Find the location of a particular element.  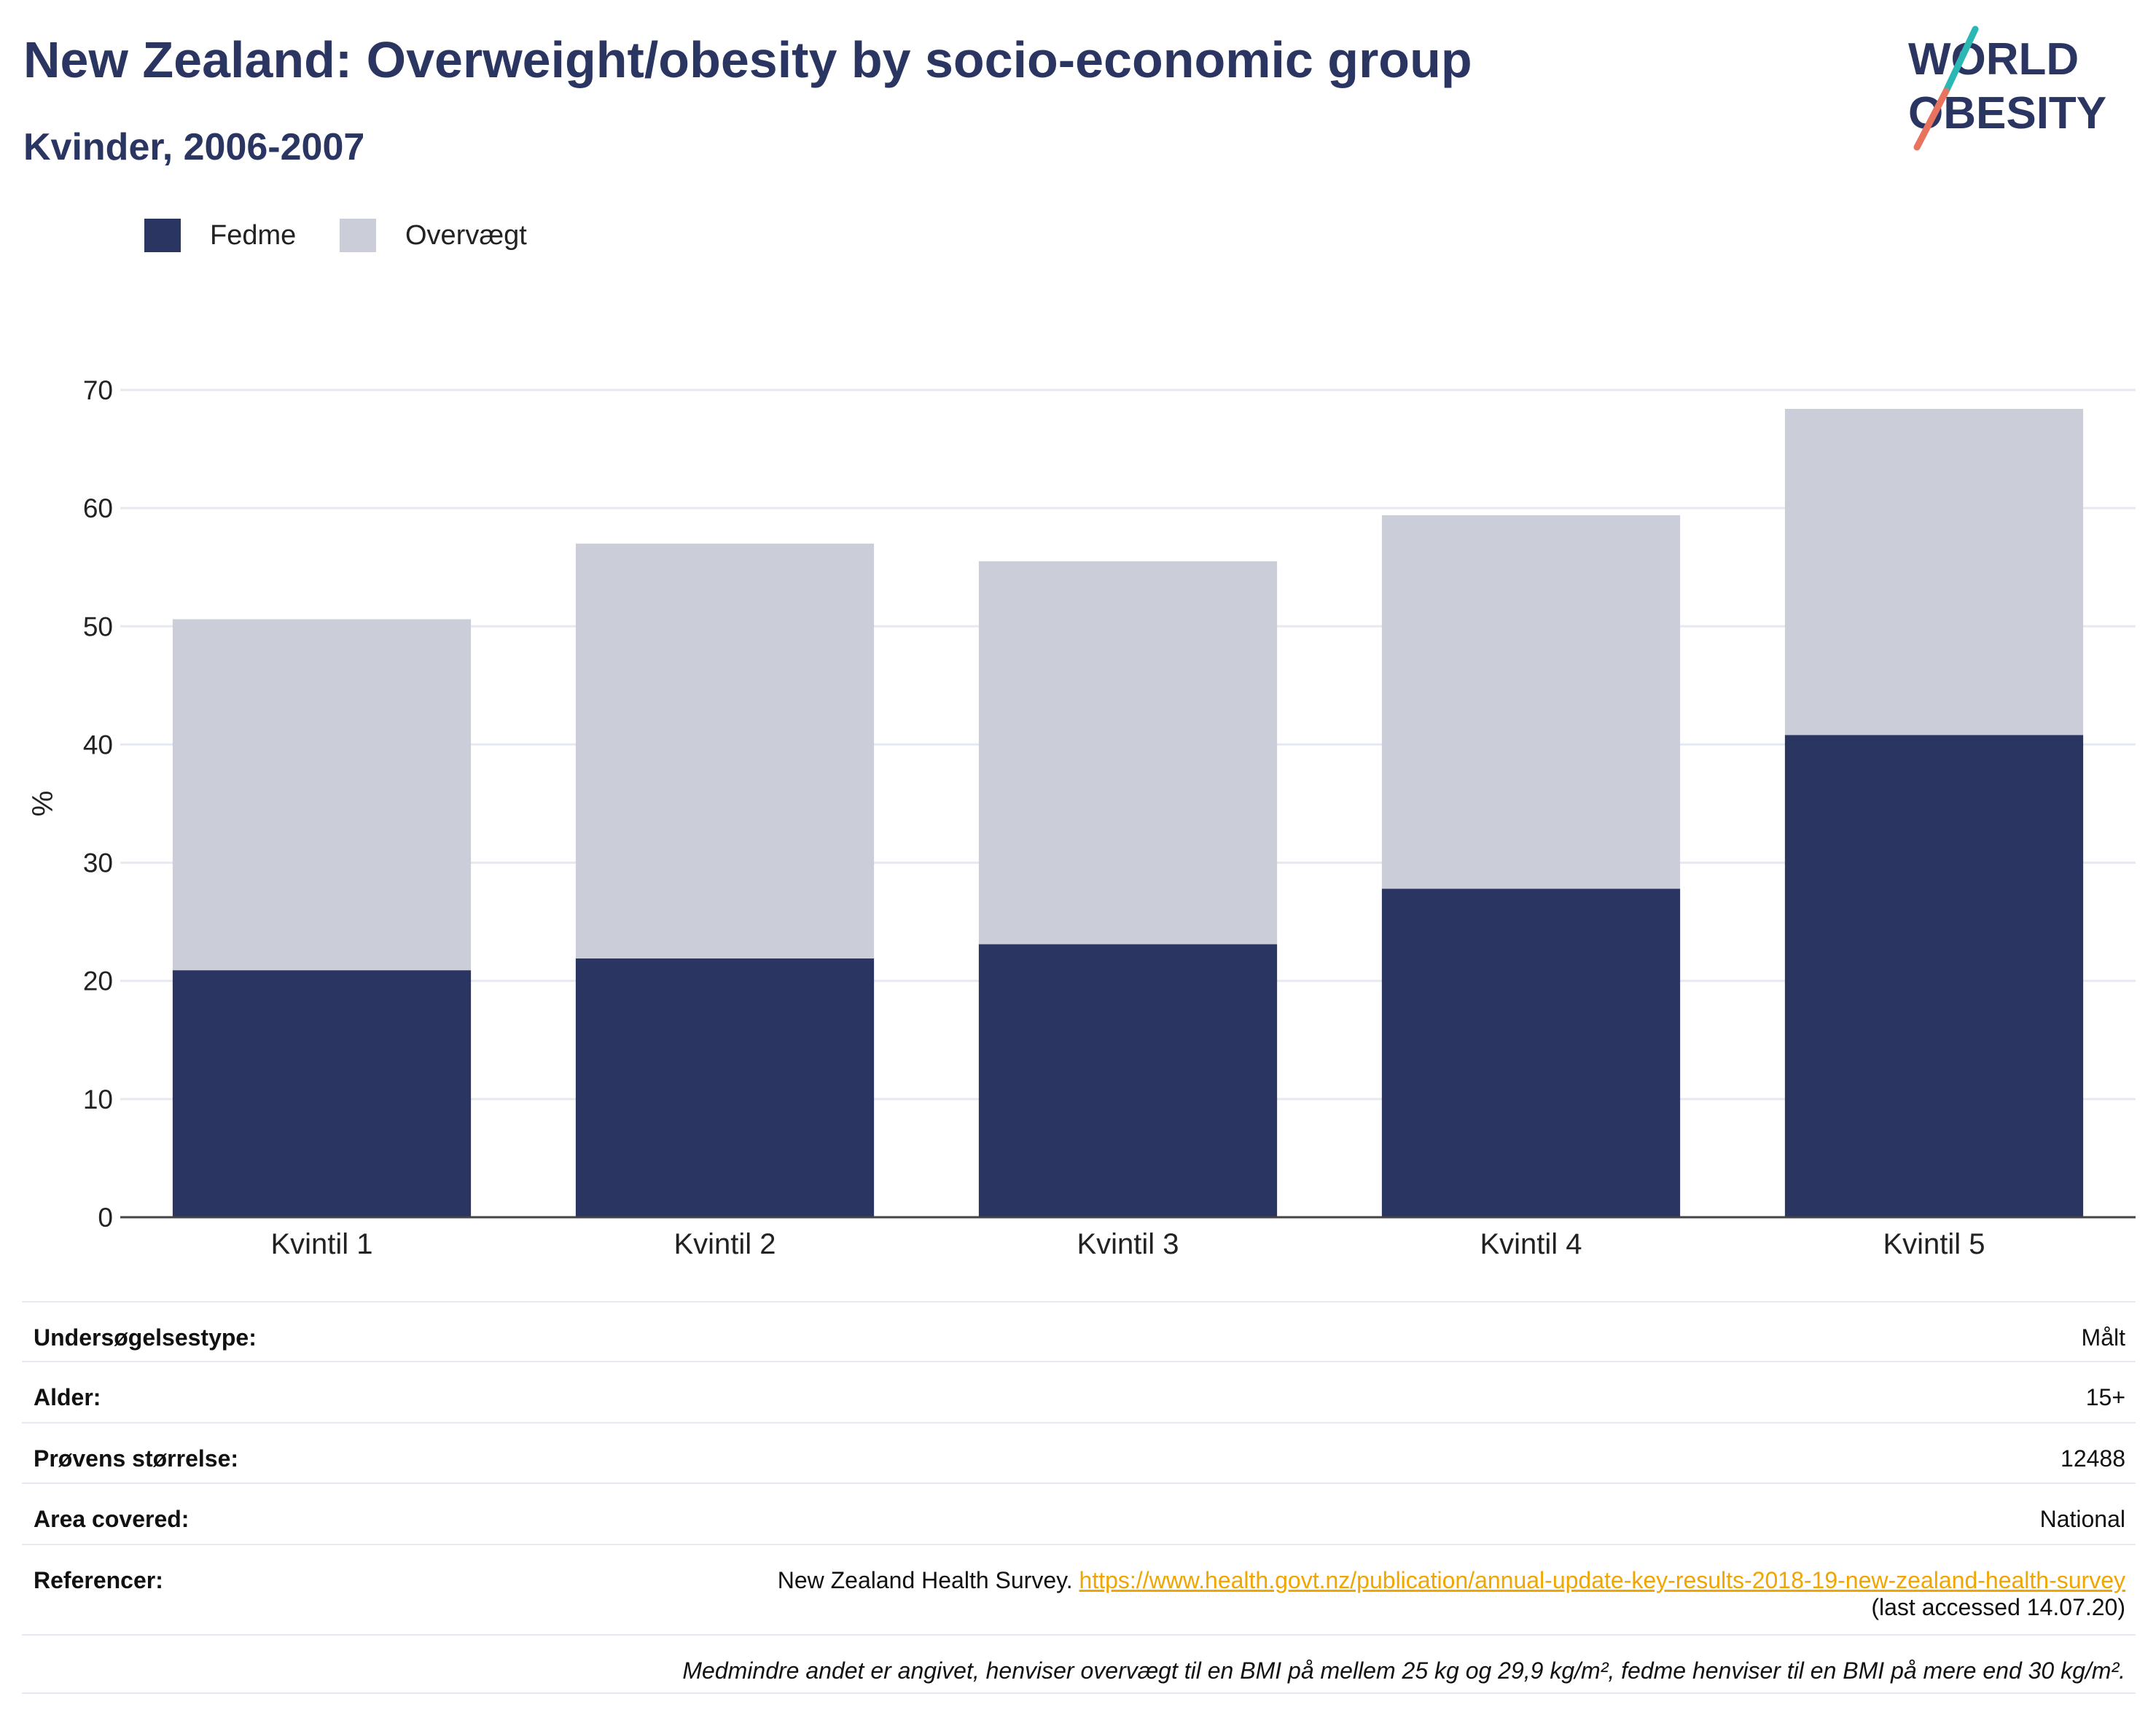

info-row-sample-size: Prøvens størrelse: 12488 is located at coordinates (1079, 1452).